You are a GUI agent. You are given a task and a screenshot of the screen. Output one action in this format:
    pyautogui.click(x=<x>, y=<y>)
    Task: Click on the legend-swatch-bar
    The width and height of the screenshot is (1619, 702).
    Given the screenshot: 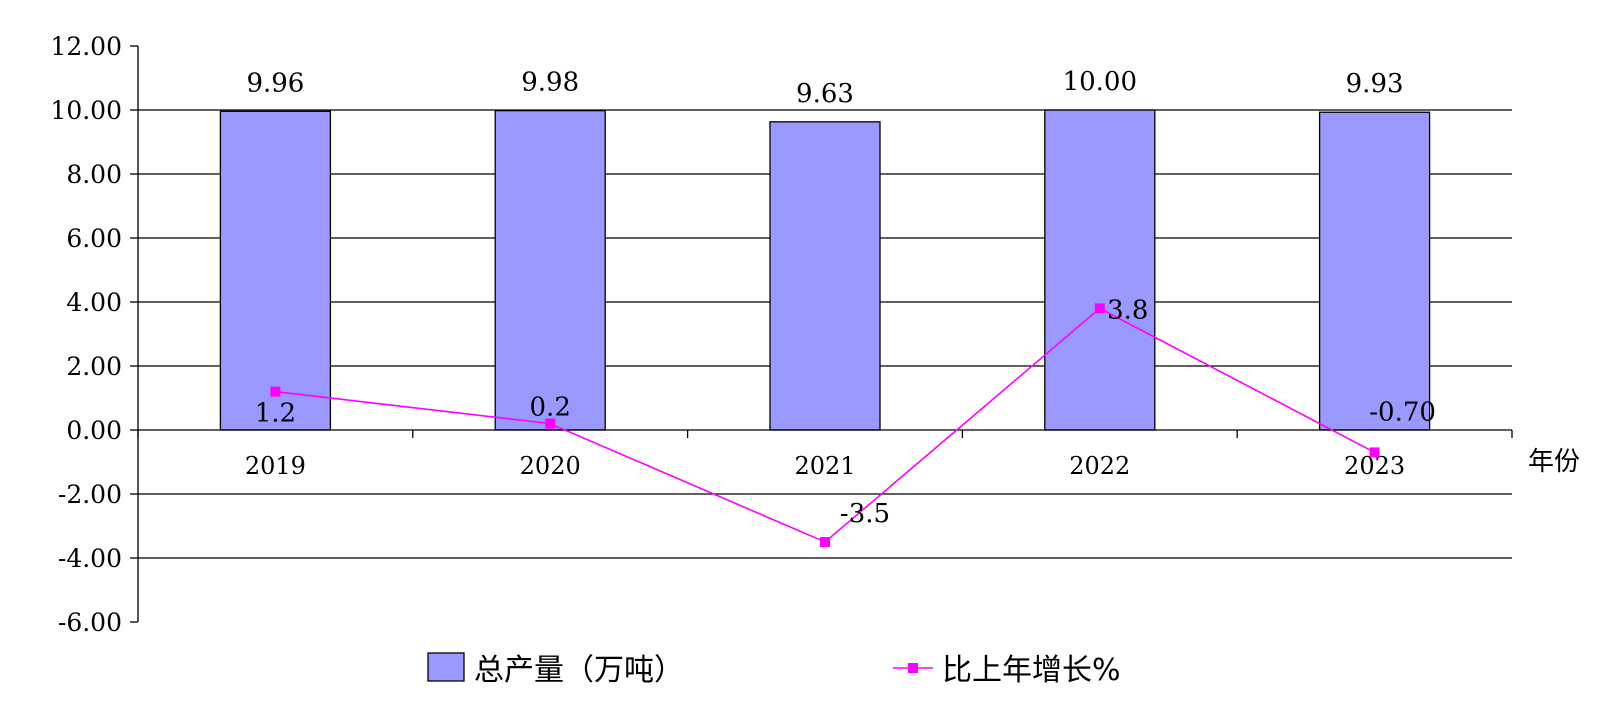 What is the action you would take?
    pyautogui.click(x=446, y=667)
    